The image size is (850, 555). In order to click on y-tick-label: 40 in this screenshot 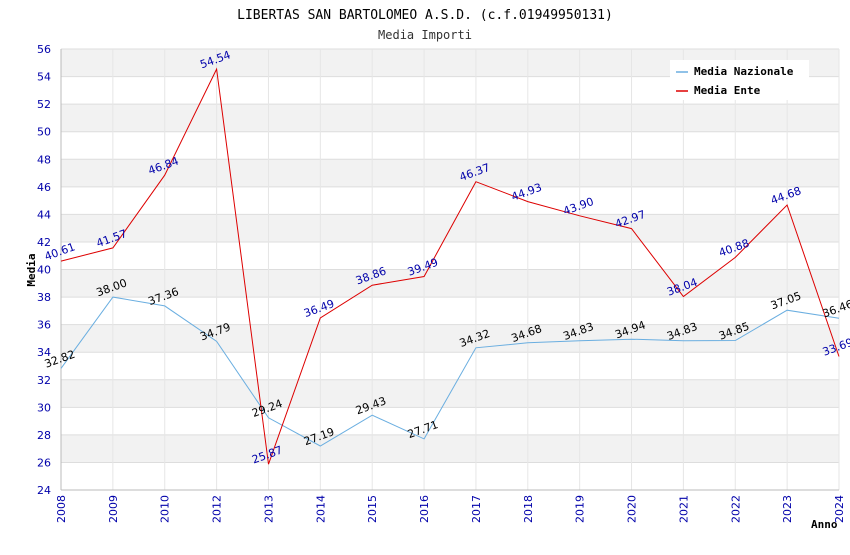, I will do `click(44, 270)`.